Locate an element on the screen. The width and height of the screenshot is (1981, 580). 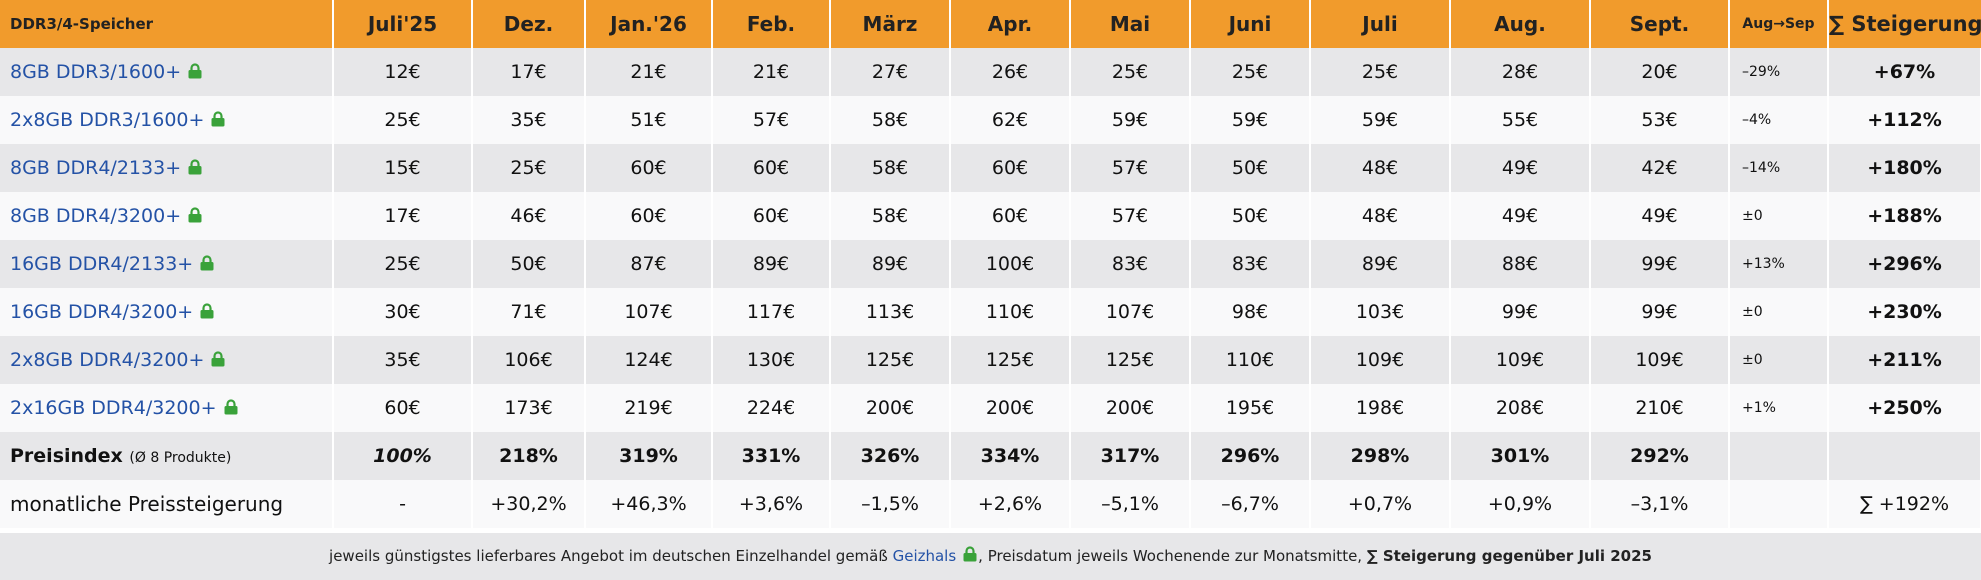
index-cell: 319% is located at coordinates (649, 456).